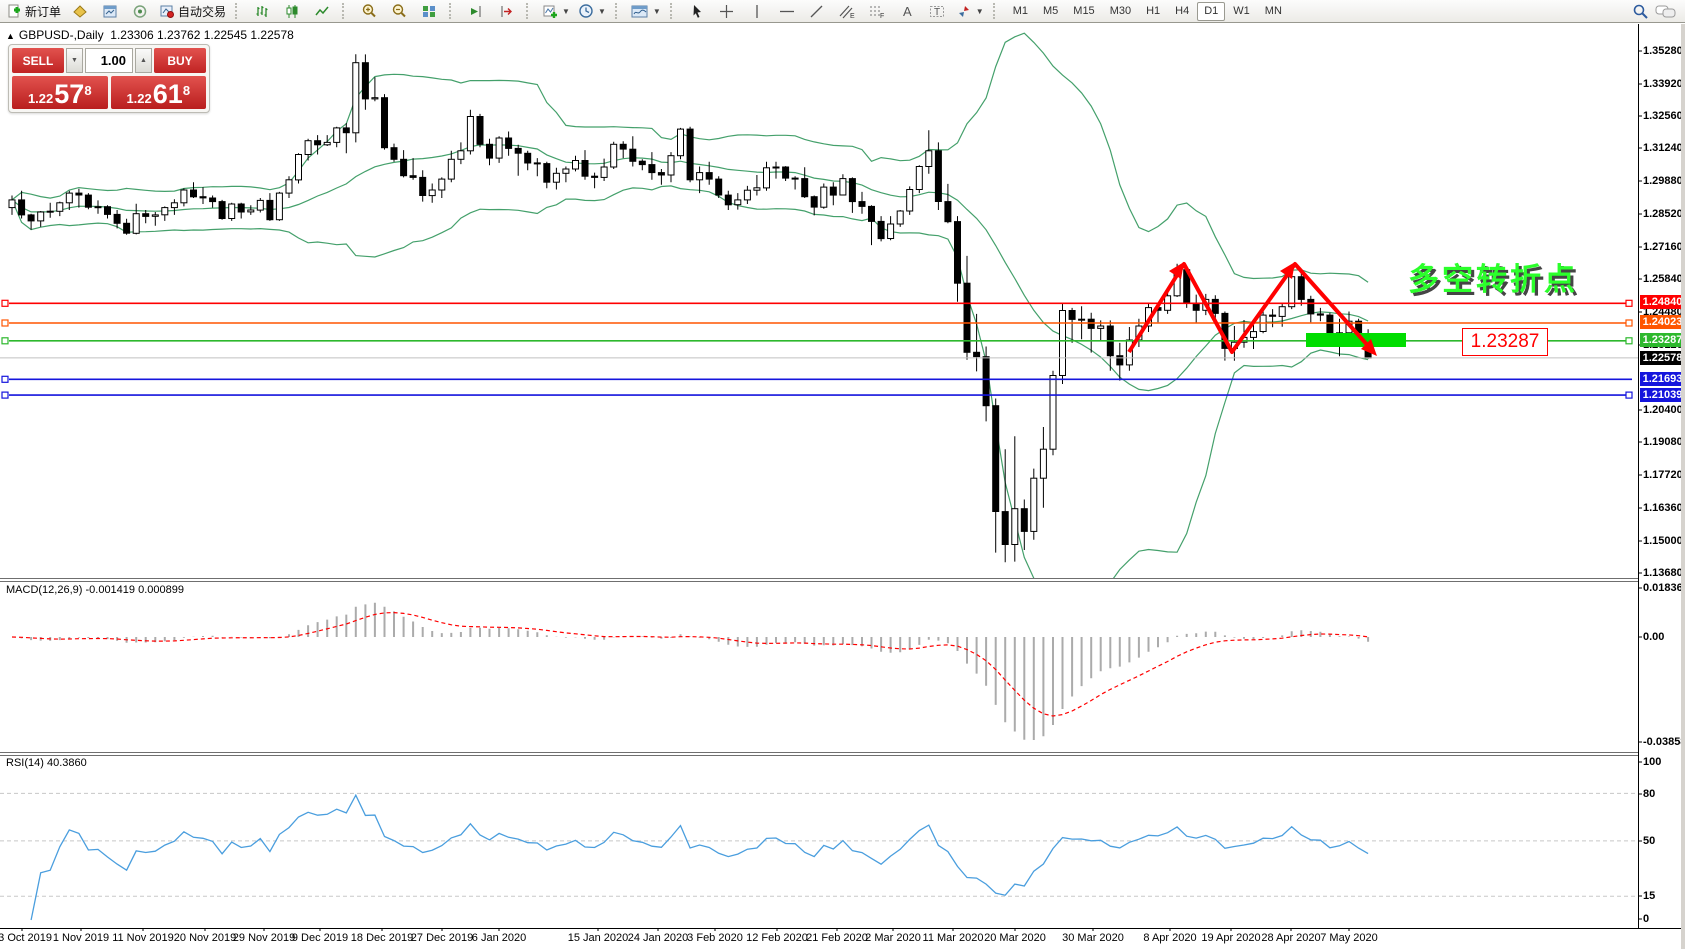  I want to click on auto-trading-button: 自动交易, so click(192, 11).